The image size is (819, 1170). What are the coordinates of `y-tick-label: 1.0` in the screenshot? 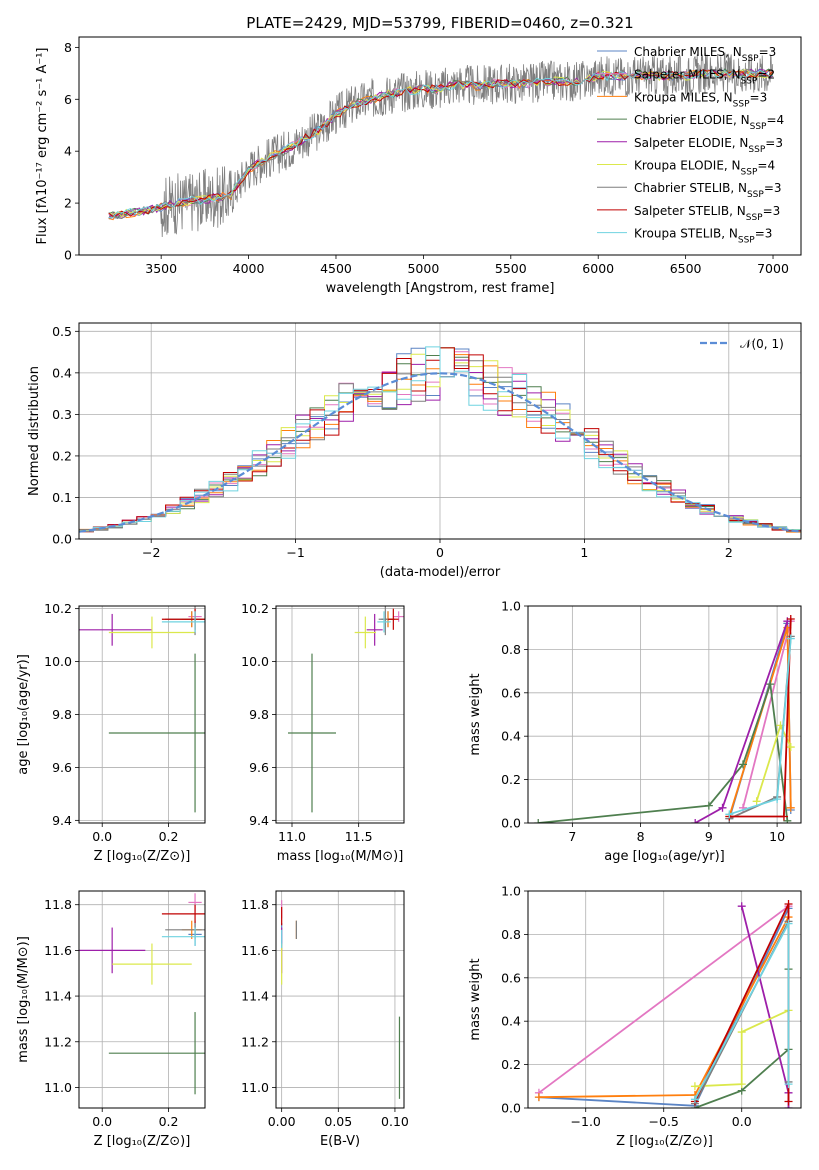 It's located at (511, 891).